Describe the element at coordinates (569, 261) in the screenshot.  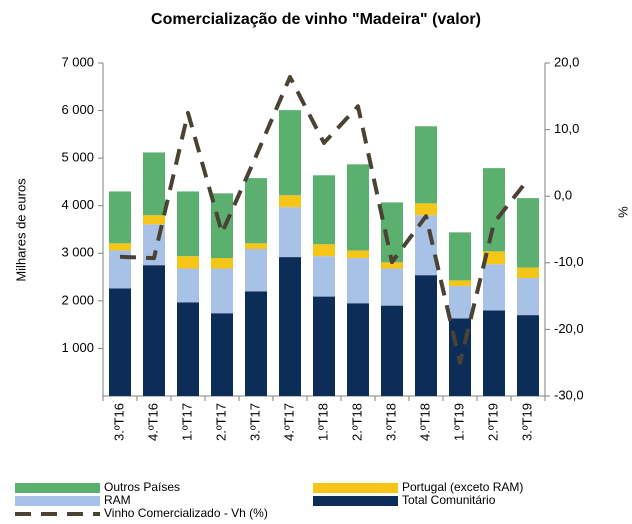
I see `y2-tick-label: -10,0` at that location.